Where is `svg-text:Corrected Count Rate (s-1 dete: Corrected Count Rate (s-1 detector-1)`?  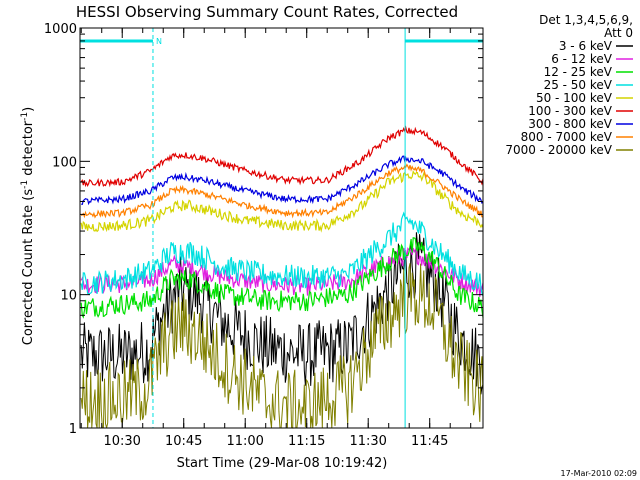
svg-text:Corrected Count Rate (s-1 dete: Corrected Count Rate (s-1 detector-1) is located at coordinates (28, 226).